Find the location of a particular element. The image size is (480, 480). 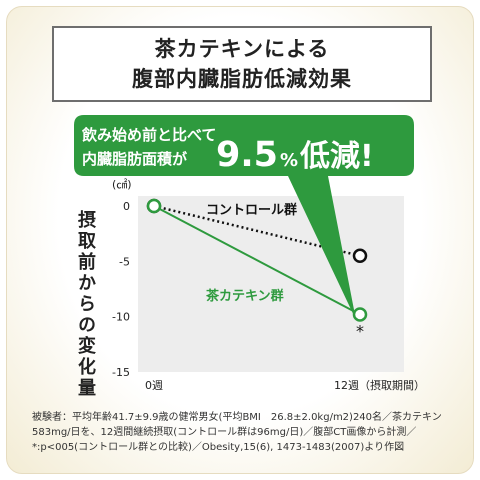

callout-unit: % is located at coordinates (289, 160).